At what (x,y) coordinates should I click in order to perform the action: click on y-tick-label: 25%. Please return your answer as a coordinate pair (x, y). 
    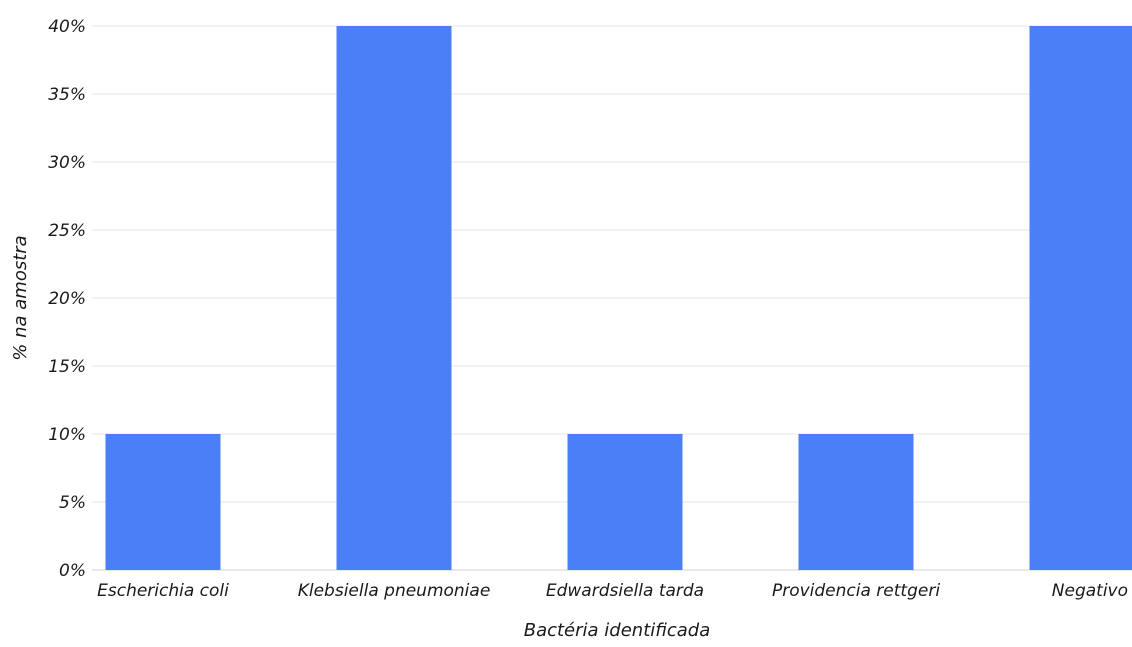
    Looking at the image, I should click on (67, 231).